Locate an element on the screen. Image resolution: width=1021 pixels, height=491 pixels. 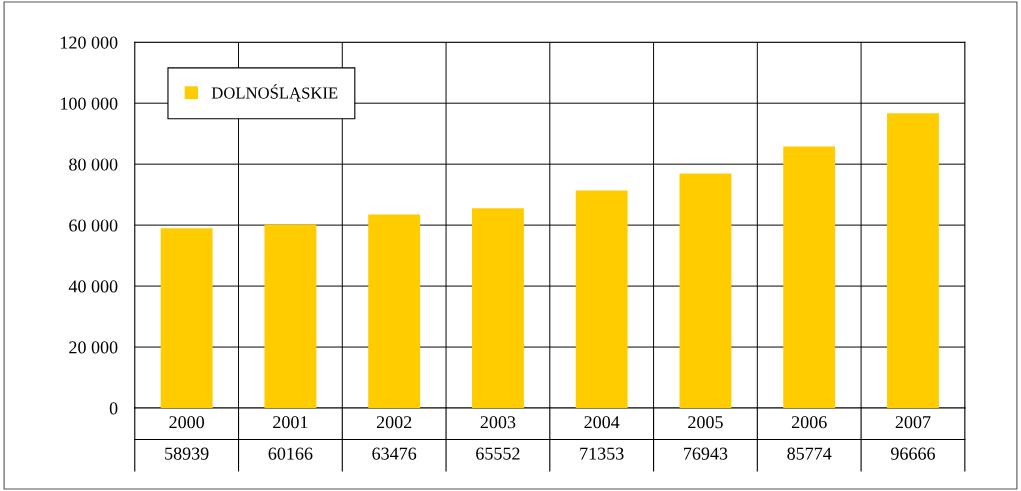
data-label: 96666 is located at coordinates (912, 453).